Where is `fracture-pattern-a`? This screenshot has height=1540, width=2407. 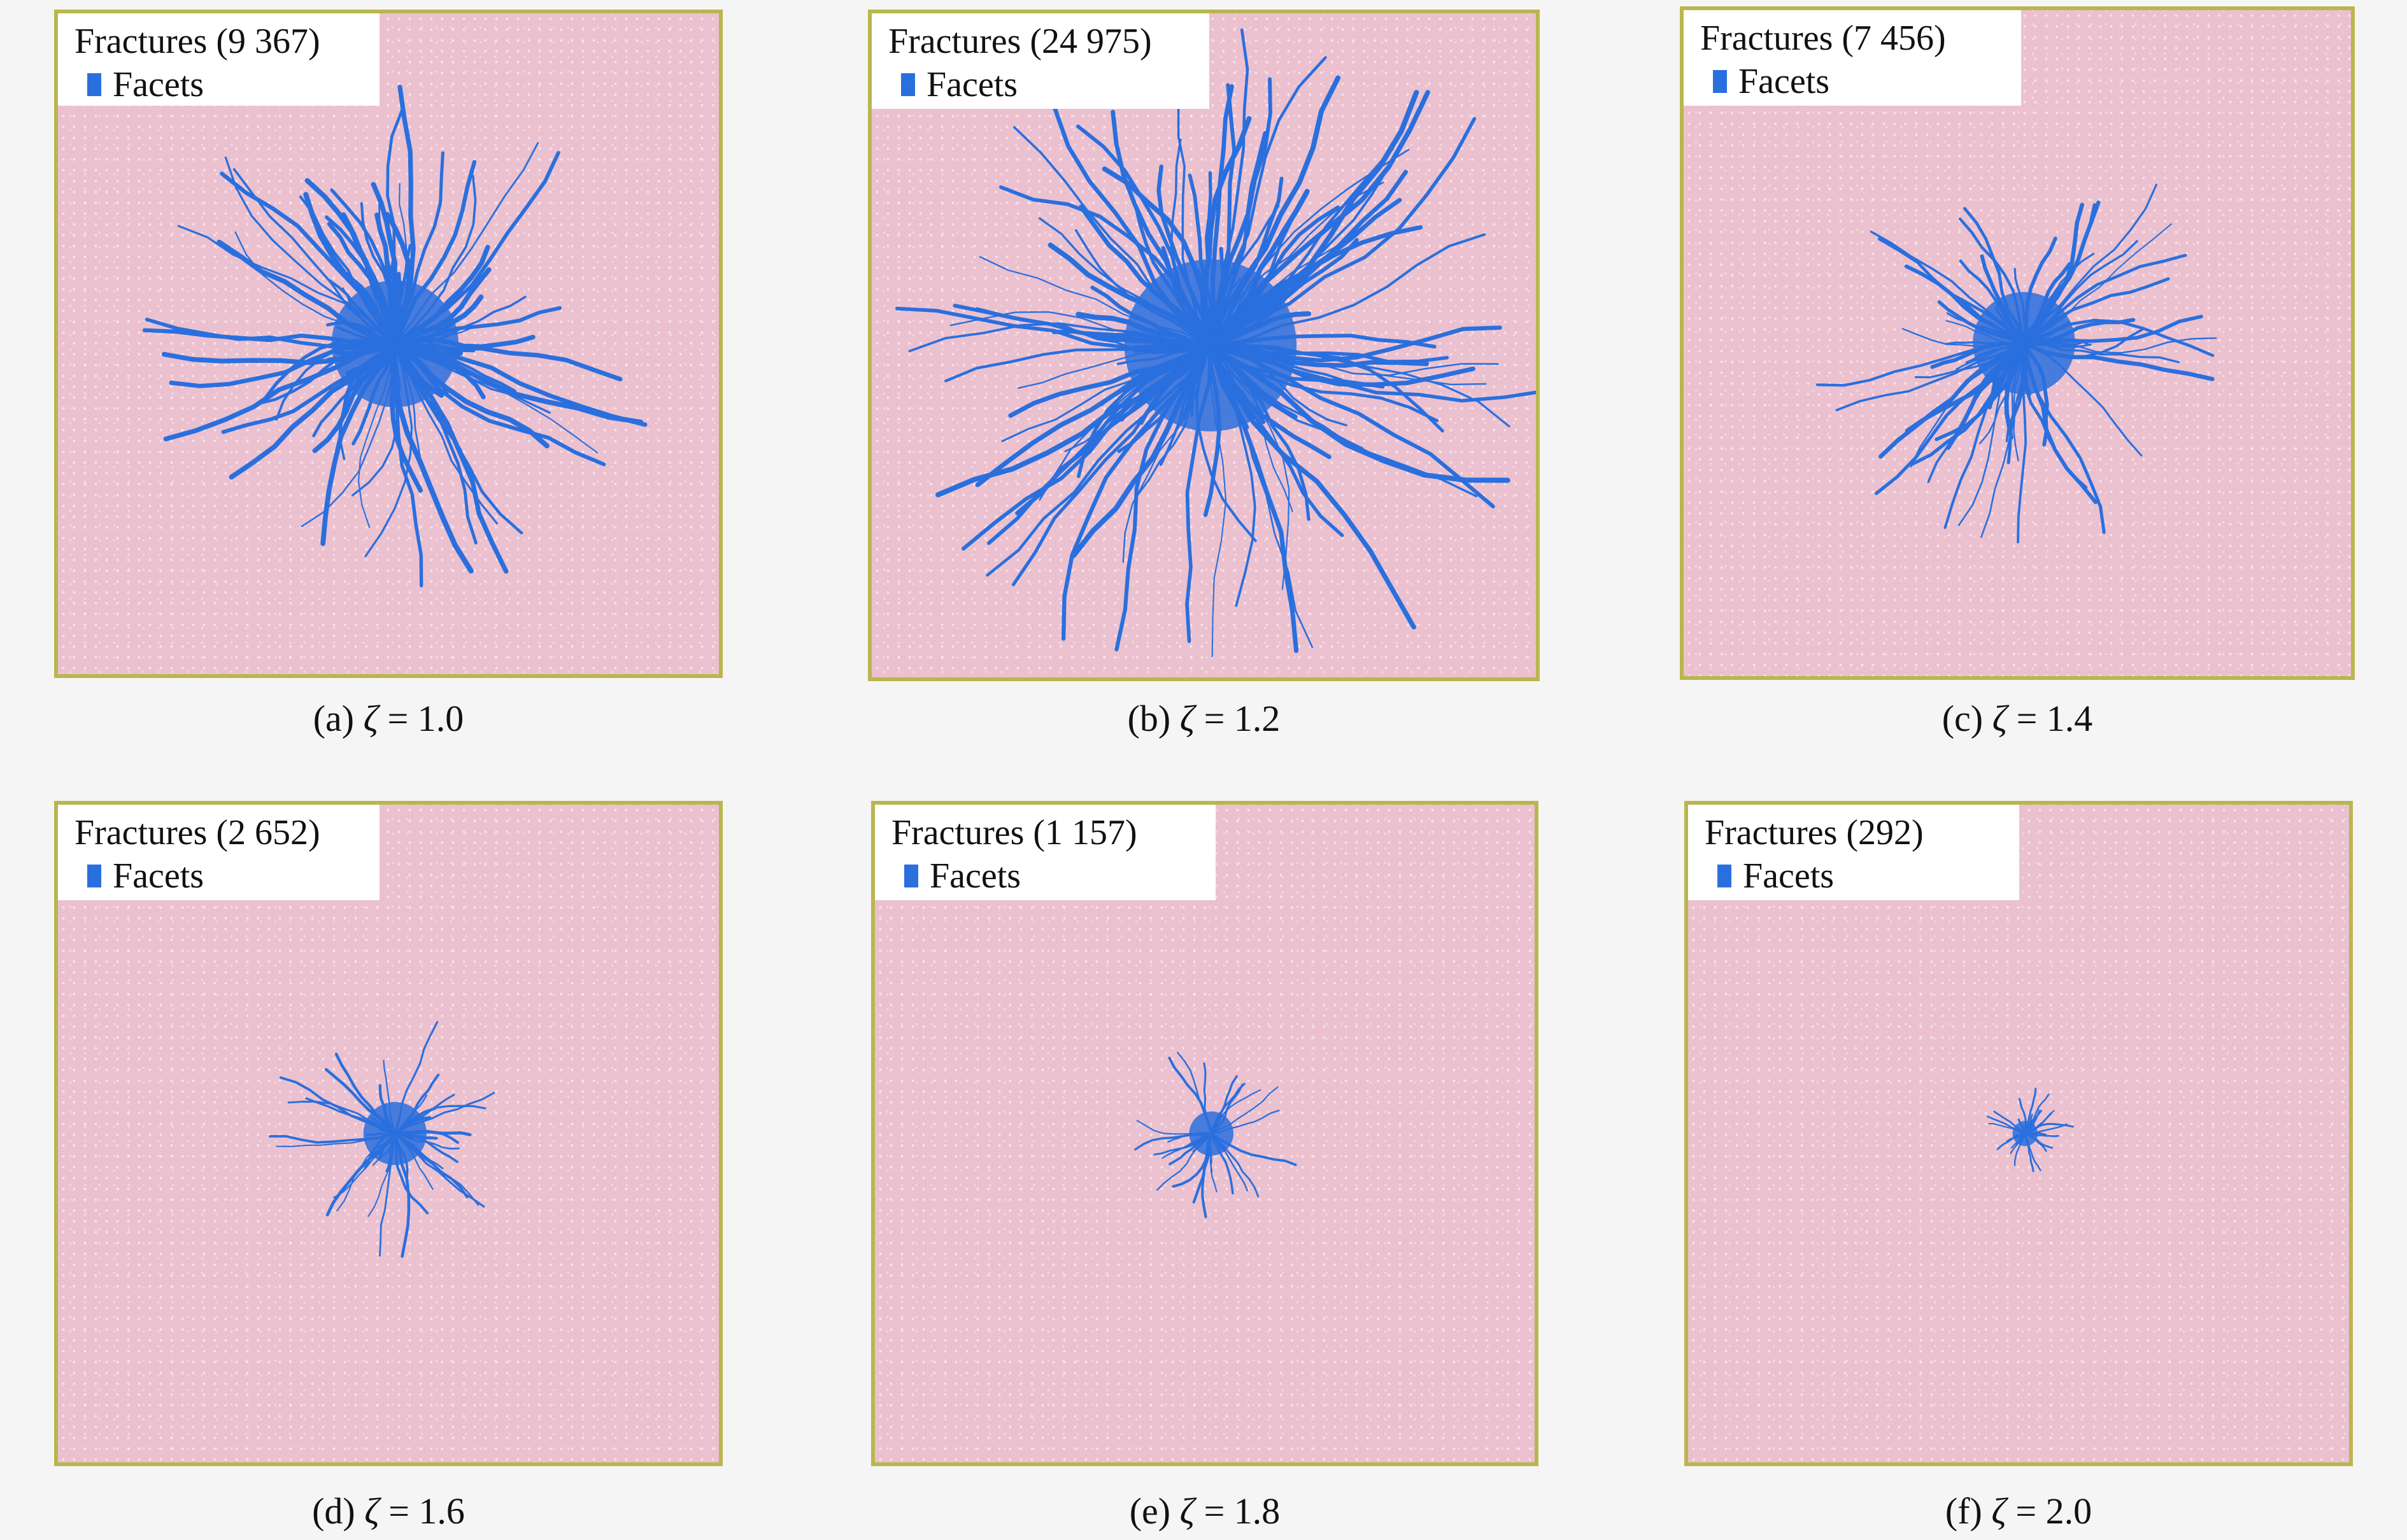 fracture-pattern-a is located at coordinates (395, 336).